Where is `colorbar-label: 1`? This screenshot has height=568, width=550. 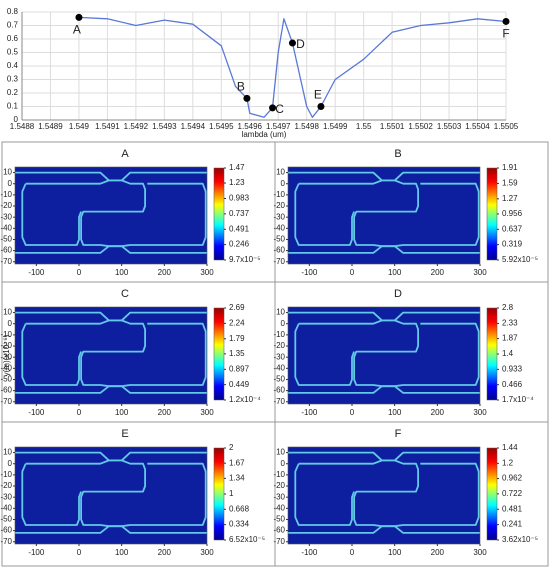
colorbar-label: 1 is located at coordinates (231, 493).